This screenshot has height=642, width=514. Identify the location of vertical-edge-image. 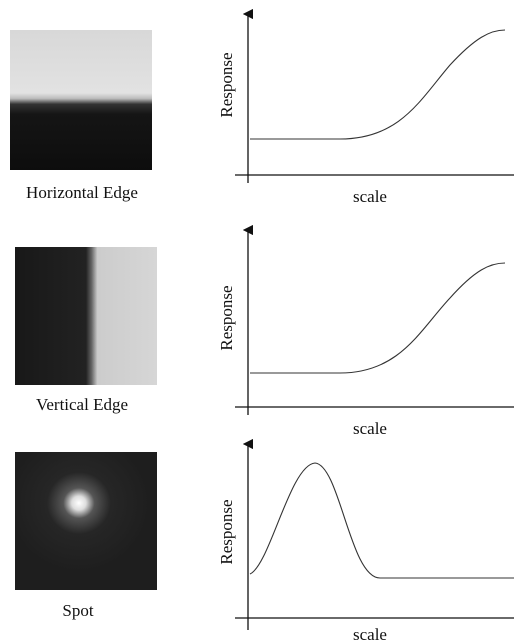
(86, 316).